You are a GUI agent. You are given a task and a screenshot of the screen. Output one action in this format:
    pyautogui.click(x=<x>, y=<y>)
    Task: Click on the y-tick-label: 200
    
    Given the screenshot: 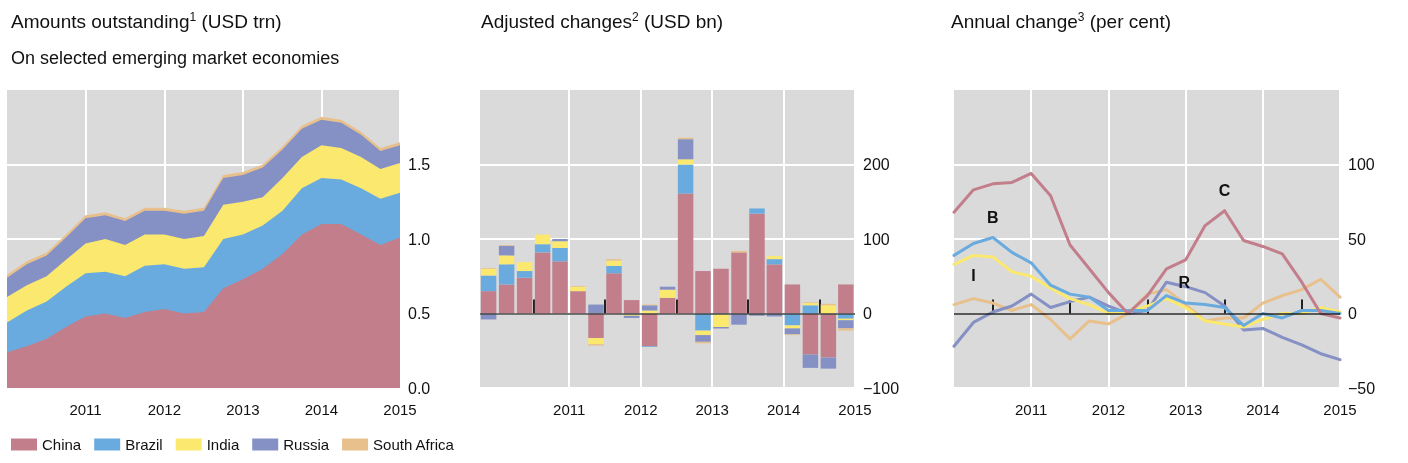 What is the action you would take?
    pyautogui.click(x=876, y=164)
    